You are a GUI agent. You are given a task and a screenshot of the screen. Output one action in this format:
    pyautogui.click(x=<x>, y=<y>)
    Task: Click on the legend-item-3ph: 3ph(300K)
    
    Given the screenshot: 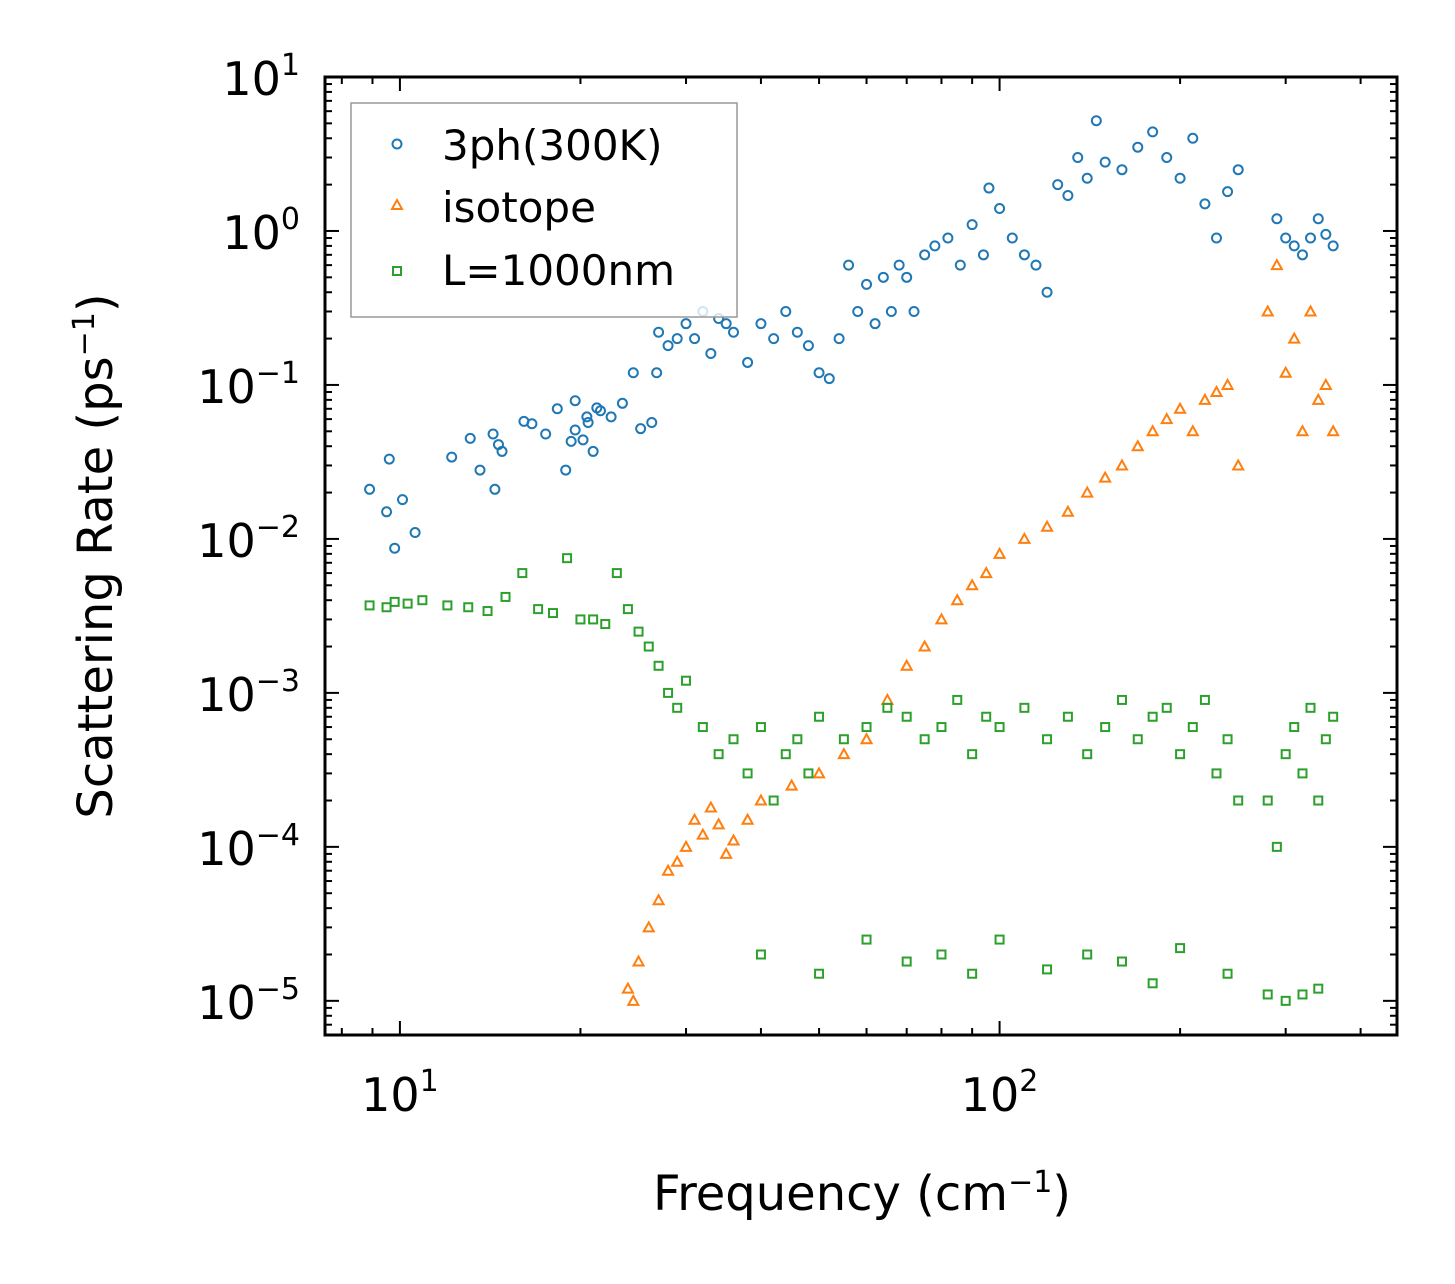 What is the action you would take?
    pyautogui.click(x=526, y=145)
    